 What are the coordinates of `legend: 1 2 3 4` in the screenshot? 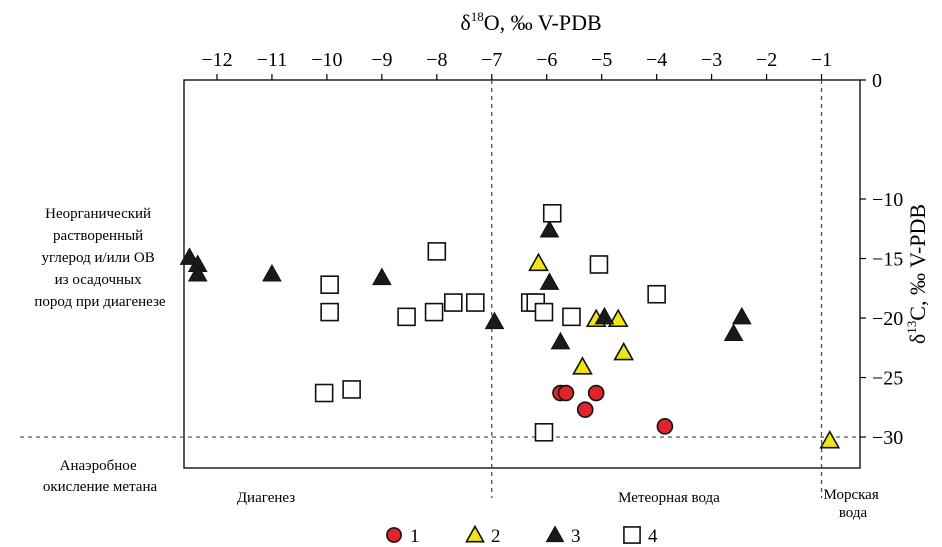 It's located at (522, 535).